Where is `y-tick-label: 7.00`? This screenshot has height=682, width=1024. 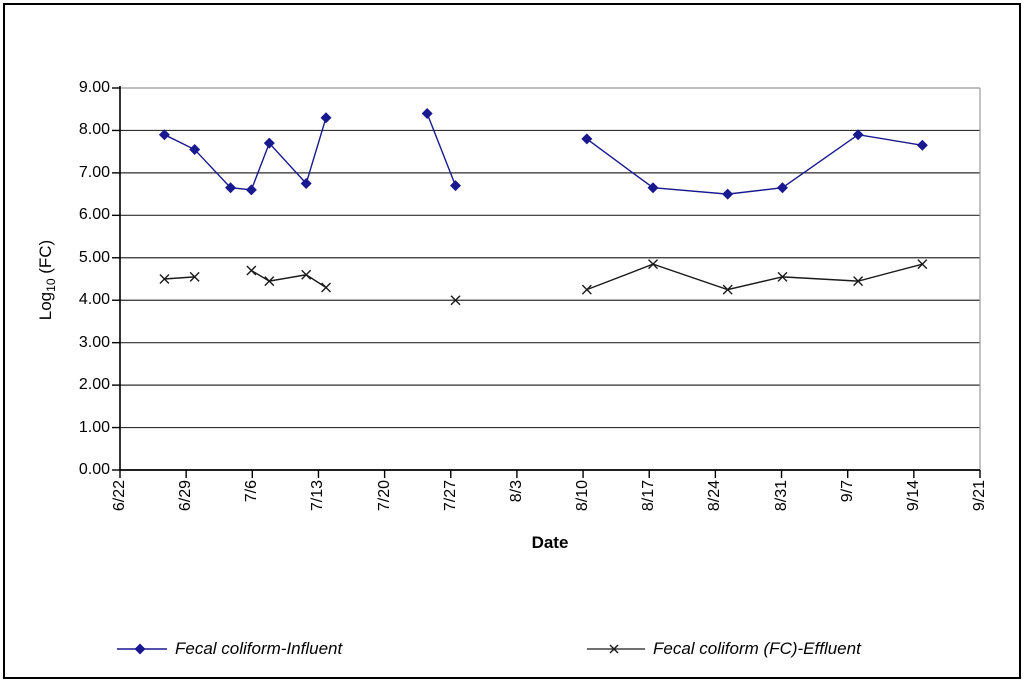
y-tick-label: 7.00 is located at coordinates (94, 172).